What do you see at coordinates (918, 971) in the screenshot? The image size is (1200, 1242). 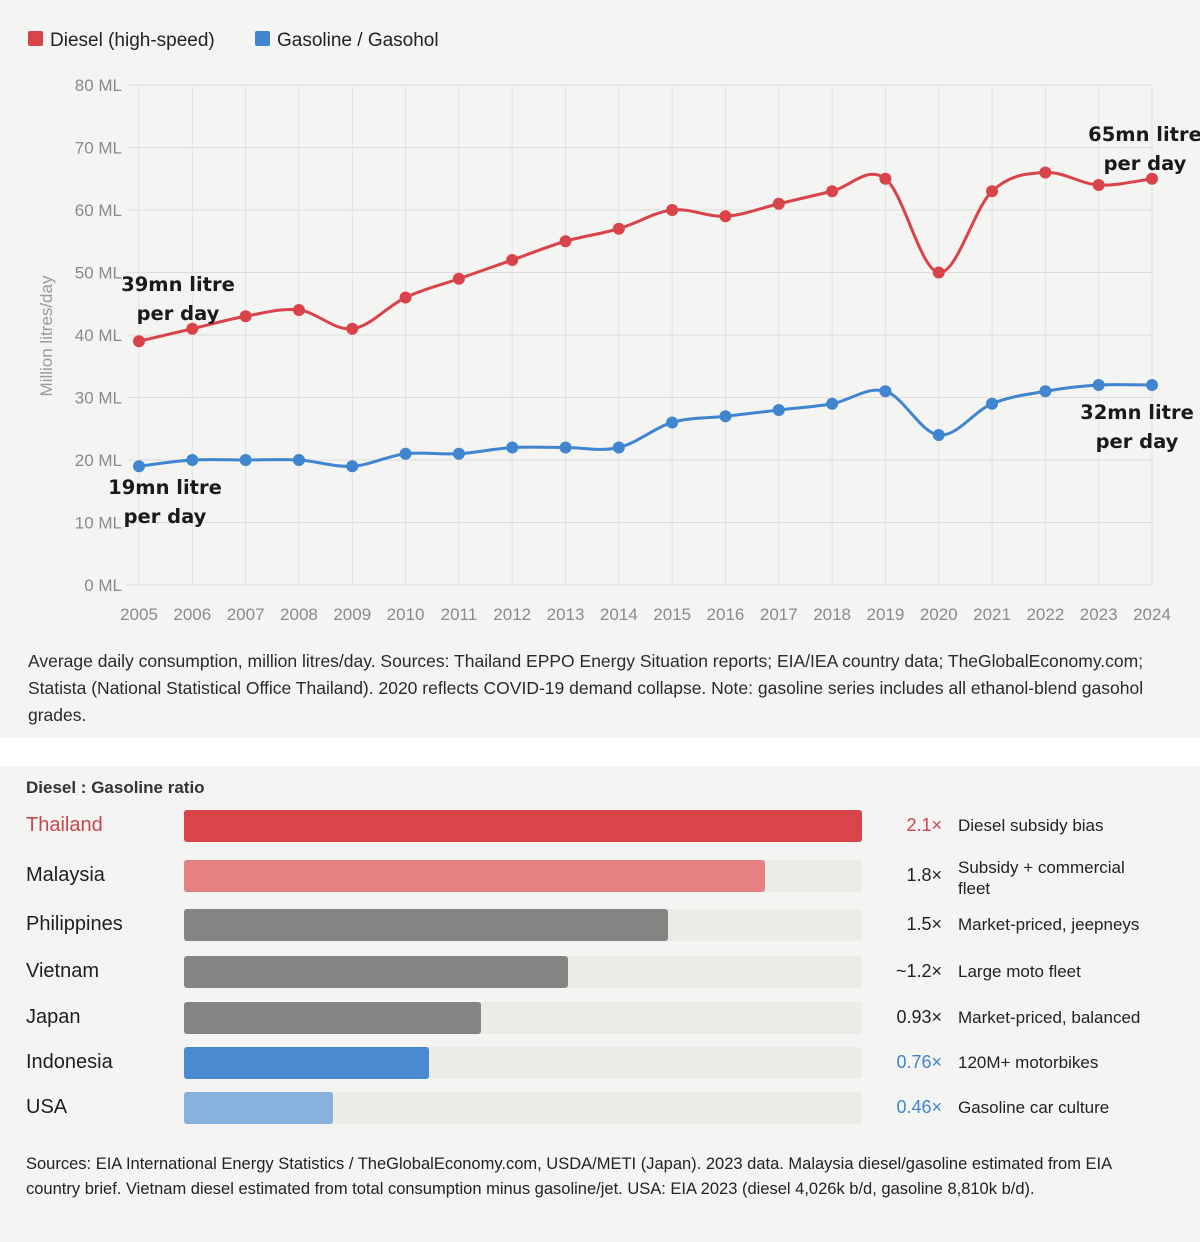 I see `bar-ratio-label: ~1.2×` at bounding box center [918, 971].